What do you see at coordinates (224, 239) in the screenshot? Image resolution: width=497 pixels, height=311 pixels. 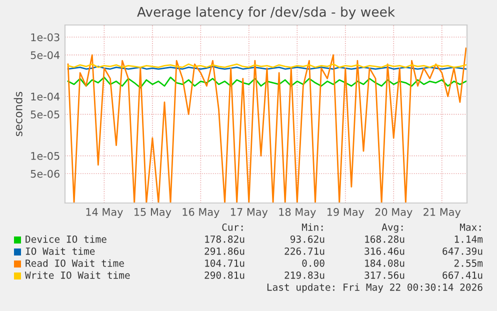 I see `text: 178.82u` at bounding box center [224, 239].